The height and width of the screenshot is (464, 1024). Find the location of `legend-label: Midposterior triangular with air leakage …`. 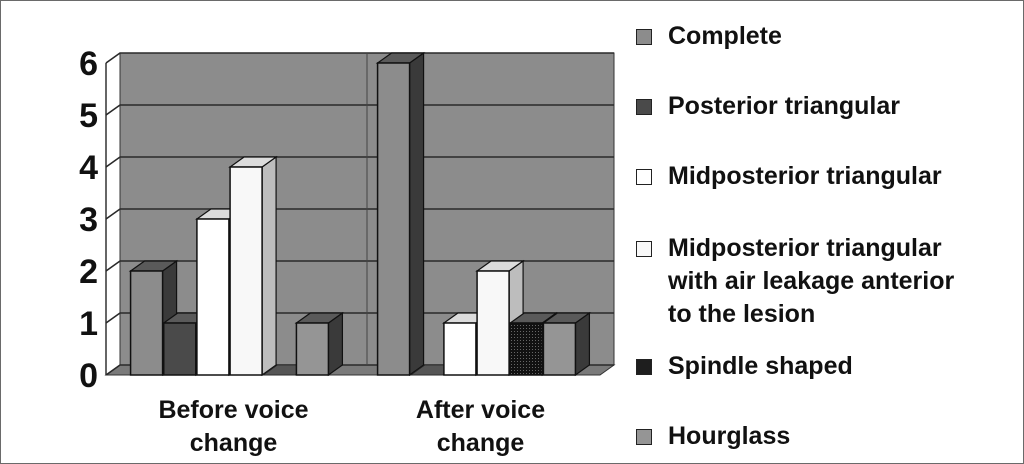

legend-label: Midposterior triangular with air leakage … is located at coordinates (811, 281).